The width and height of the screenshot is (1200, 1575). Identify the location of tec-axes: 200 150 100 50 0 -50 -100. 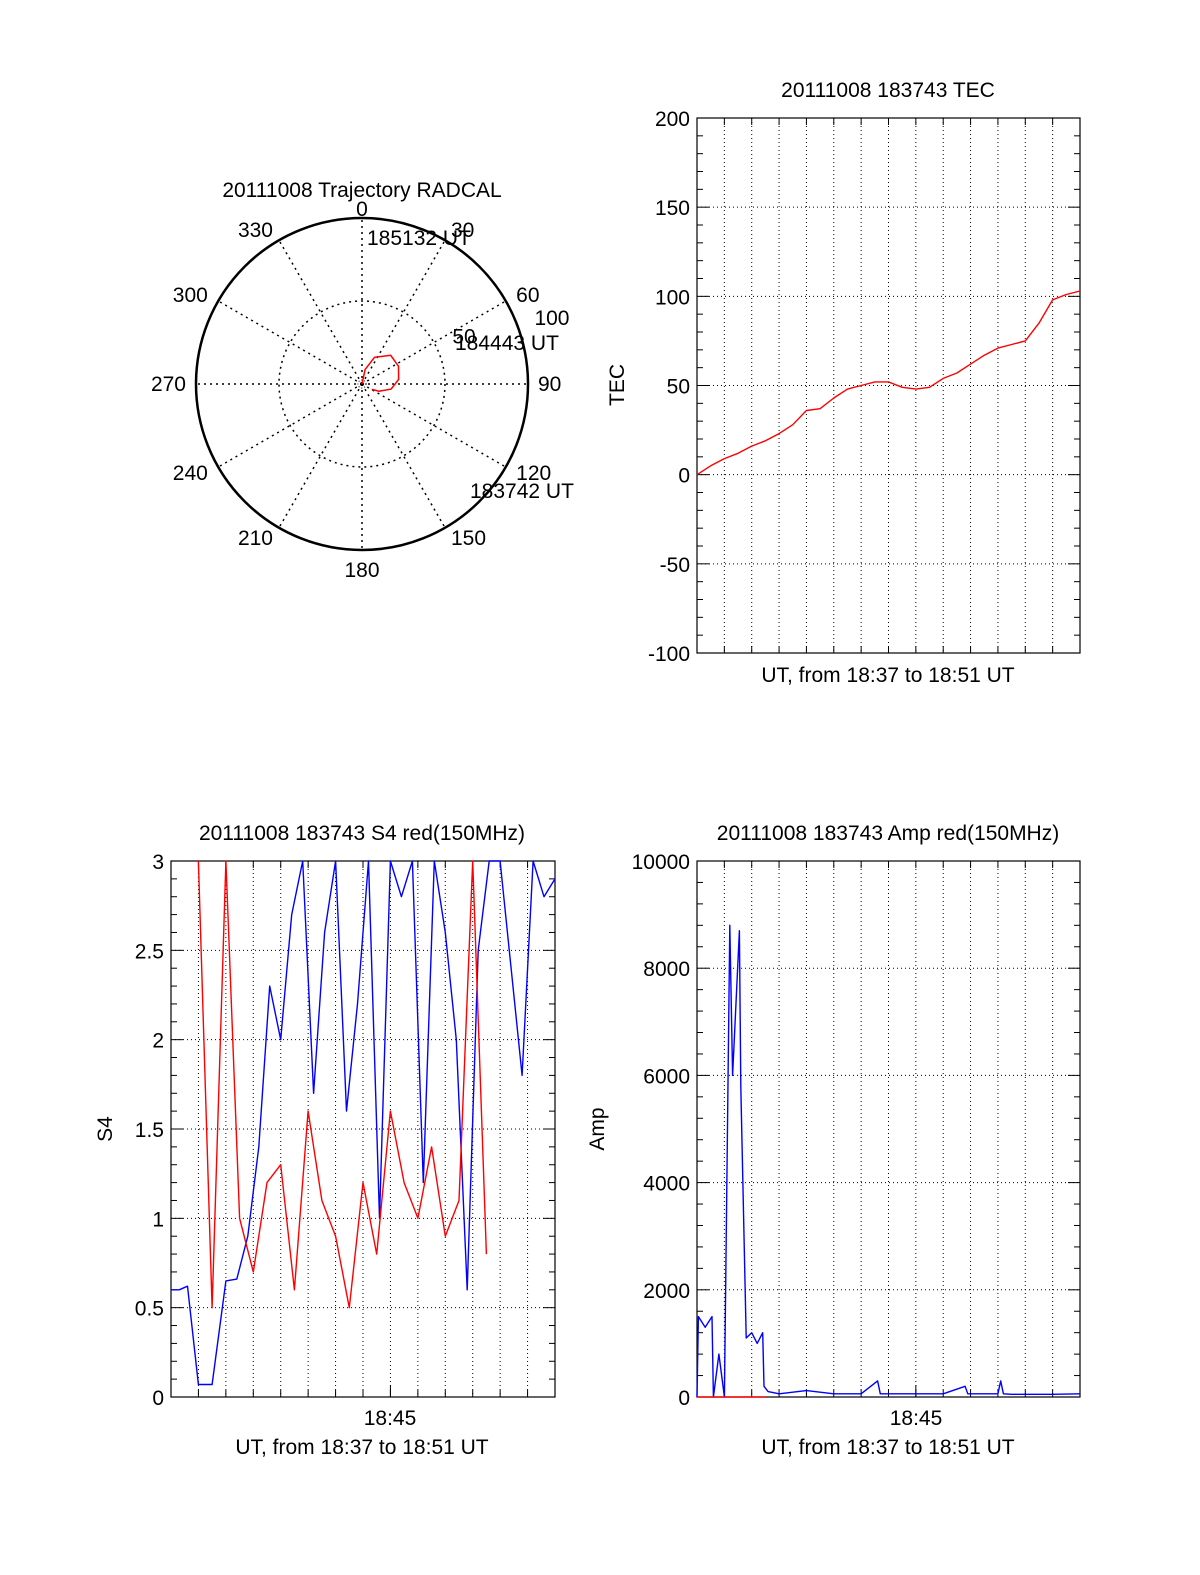
(864, 387).